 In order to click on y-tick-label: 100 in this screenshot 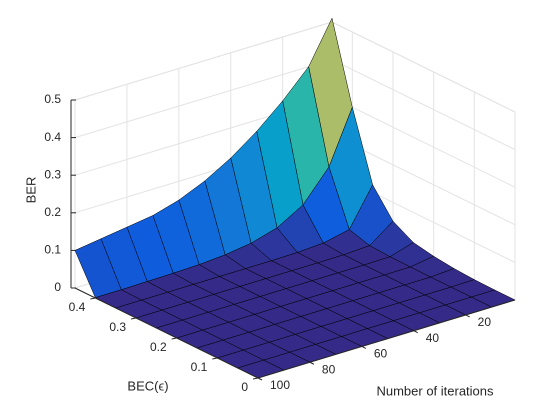, I will do `click(280, 385)`.